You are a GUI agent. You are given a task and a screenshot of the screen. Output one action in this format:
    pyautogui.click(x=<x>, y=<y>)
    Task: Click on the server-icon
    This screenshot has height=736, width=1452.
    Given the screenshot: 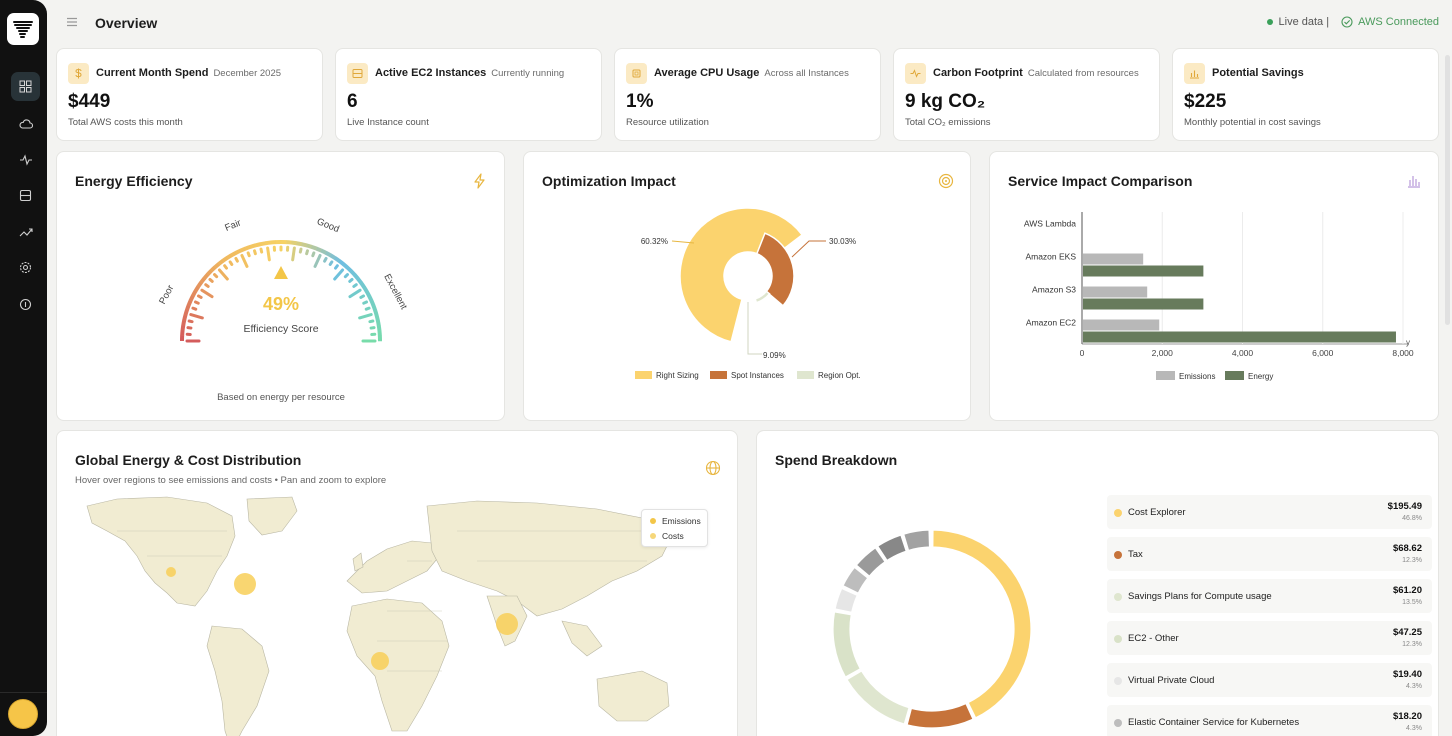 What is the action you would take?
    pyautogui.click(x=357, y=73)
    